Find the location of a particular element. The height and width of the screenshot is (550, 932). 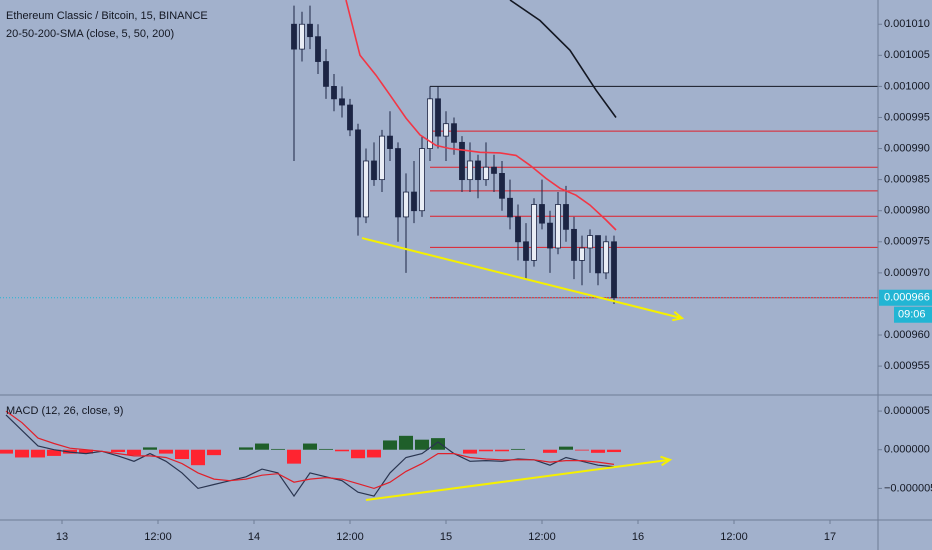

y-tick-label: 0.000955 is located at coordinates (907, 366).